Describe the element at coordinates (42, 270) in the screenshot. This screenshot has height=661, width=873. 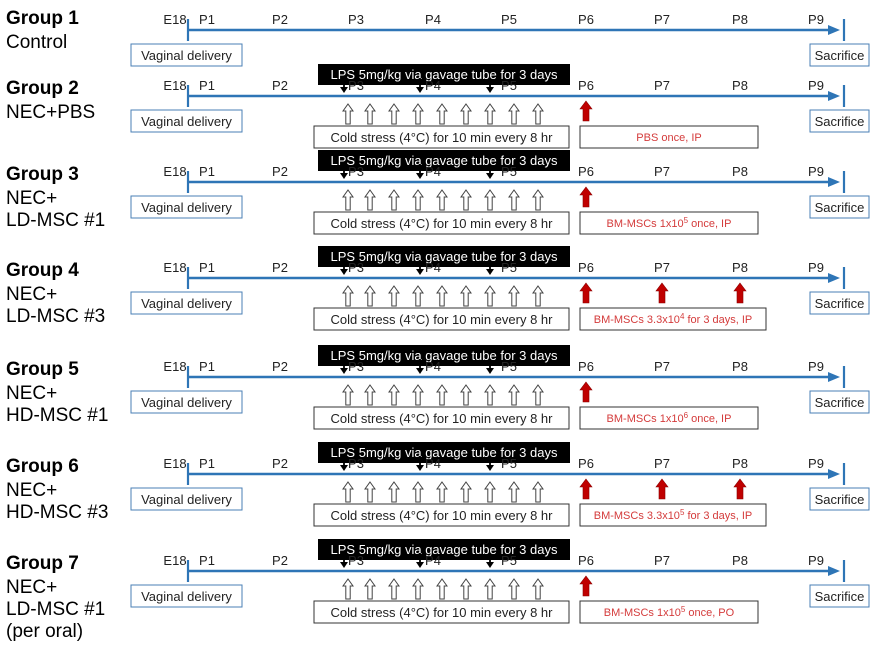
I see `group-title: Group 4` at that location.